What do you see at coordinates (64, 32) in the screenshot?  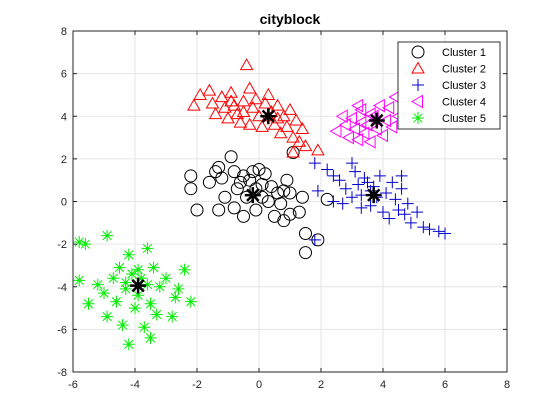 I see `y-tick-label: 8` at bounding box center [64, 32].